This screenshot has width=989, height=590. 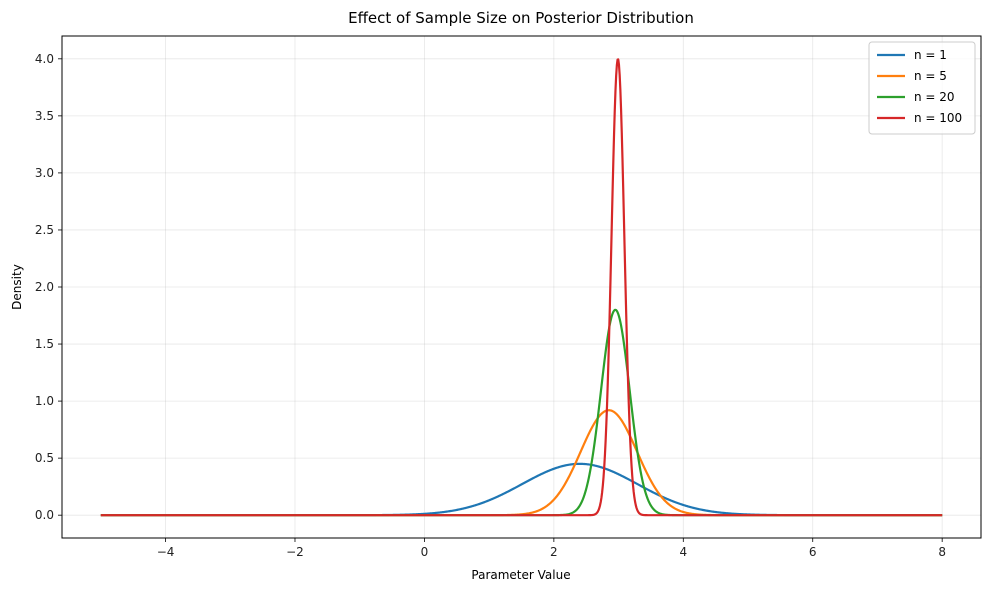 What do you see at coordinates (930, 76) in the screenshot?
I see `legend-label: n = 5` at bounding box center [930, 76].